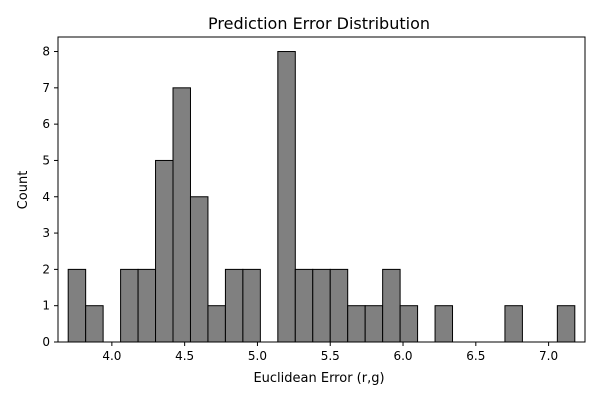 The image size is (600, 404). What do you see at coordinates (23, 190) in the screenshot?
I see `y-axis-label: Count` at bounding box center [23, 190].